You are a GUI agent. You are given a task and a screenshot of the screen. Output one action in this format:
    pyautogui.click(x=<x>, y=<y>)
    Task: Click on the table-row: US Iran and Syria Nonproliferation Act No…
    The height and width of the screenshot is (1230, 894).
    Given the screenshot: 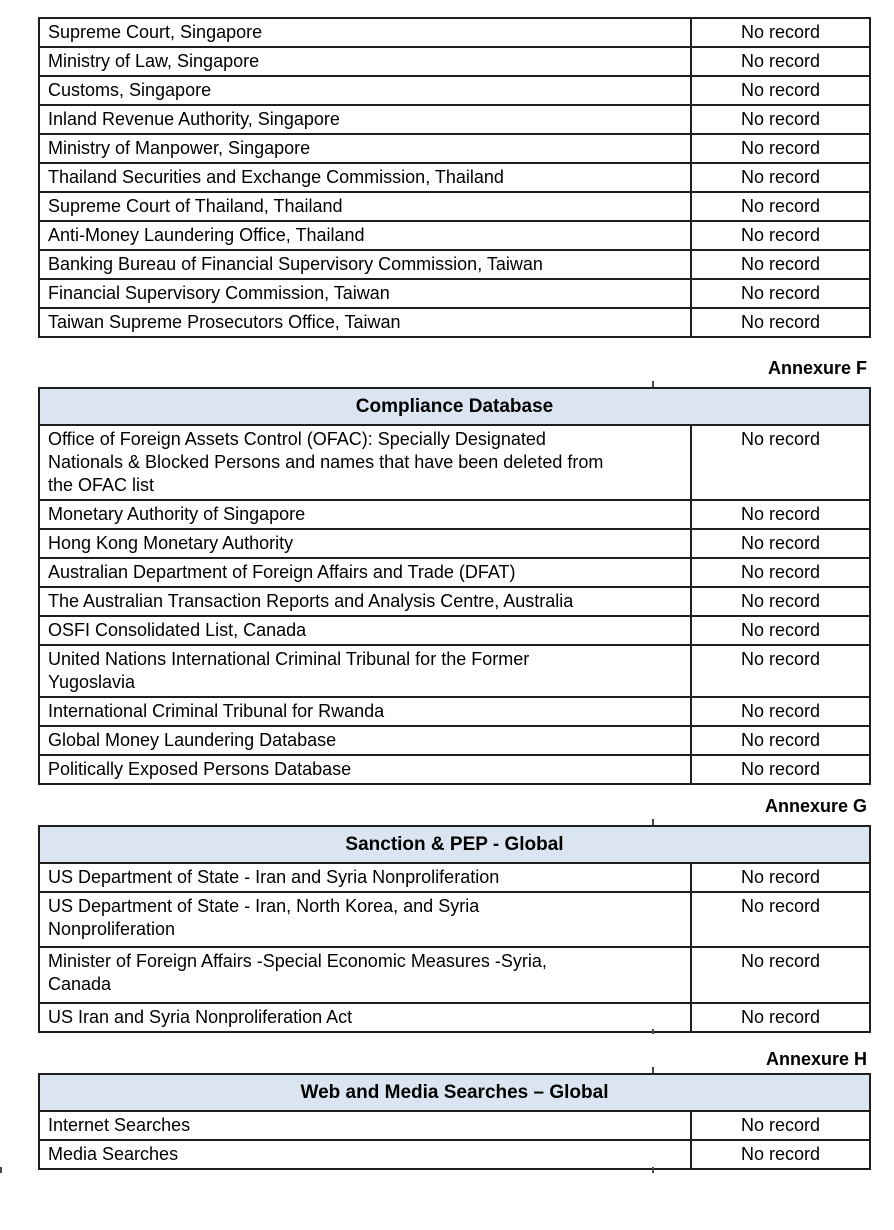 What is the action you would take?
    pyautogui.click(x=454, y=1017)
    